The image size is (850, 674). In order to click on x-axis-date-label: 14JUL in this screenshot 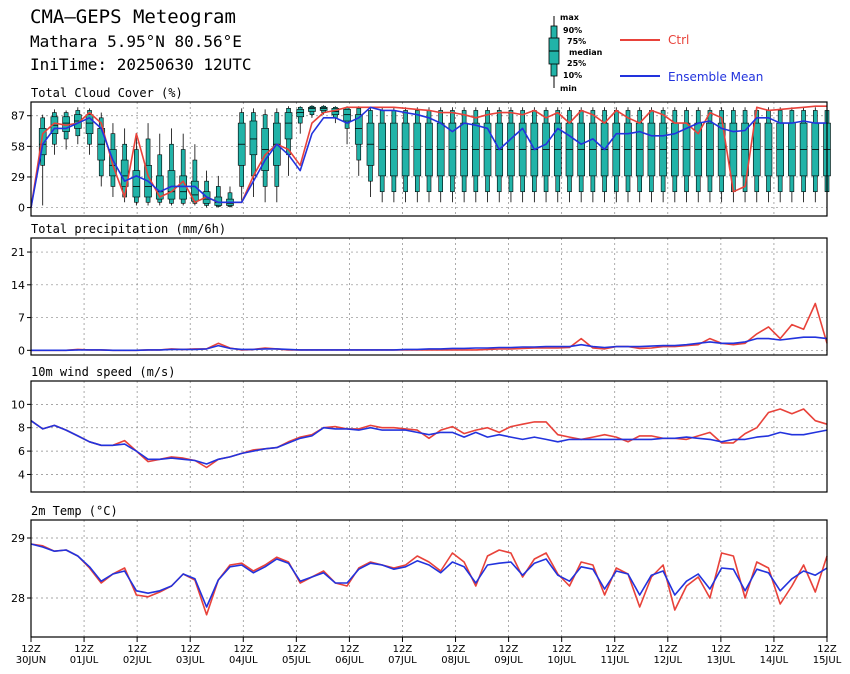, I will do `click(774, 660)`.